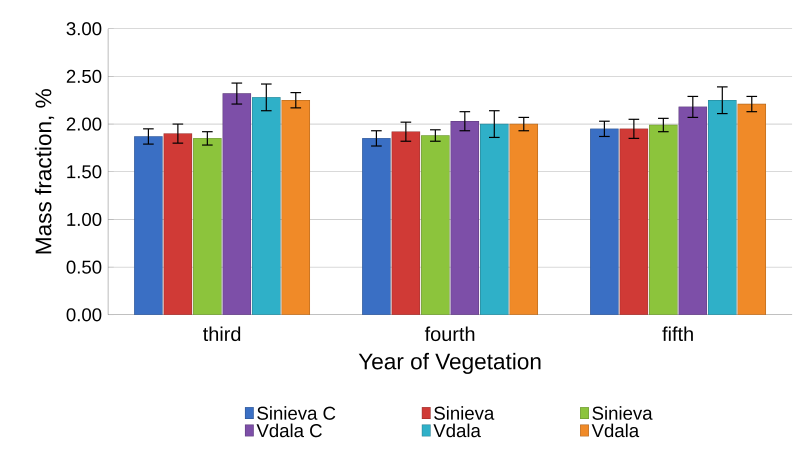 The height and width of the screenshot is (457, 797). I want to click on y-tick-label: 2.50, so click(84, 77).